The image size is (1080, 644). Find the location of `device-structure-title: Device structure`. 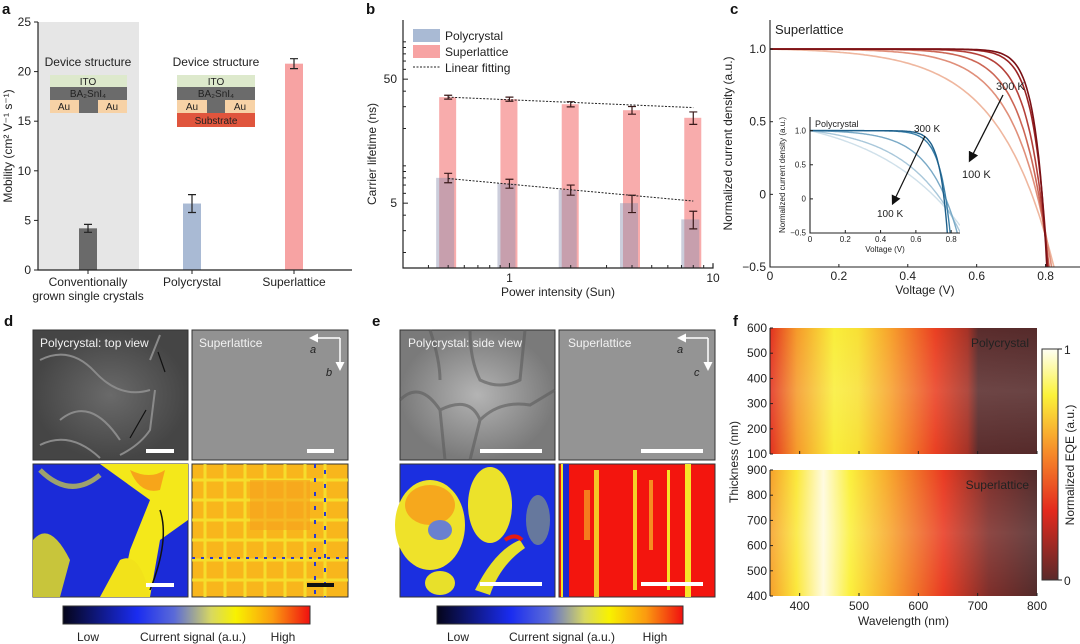

device-structure-title: Device structure is located at coordinates (88, 62).